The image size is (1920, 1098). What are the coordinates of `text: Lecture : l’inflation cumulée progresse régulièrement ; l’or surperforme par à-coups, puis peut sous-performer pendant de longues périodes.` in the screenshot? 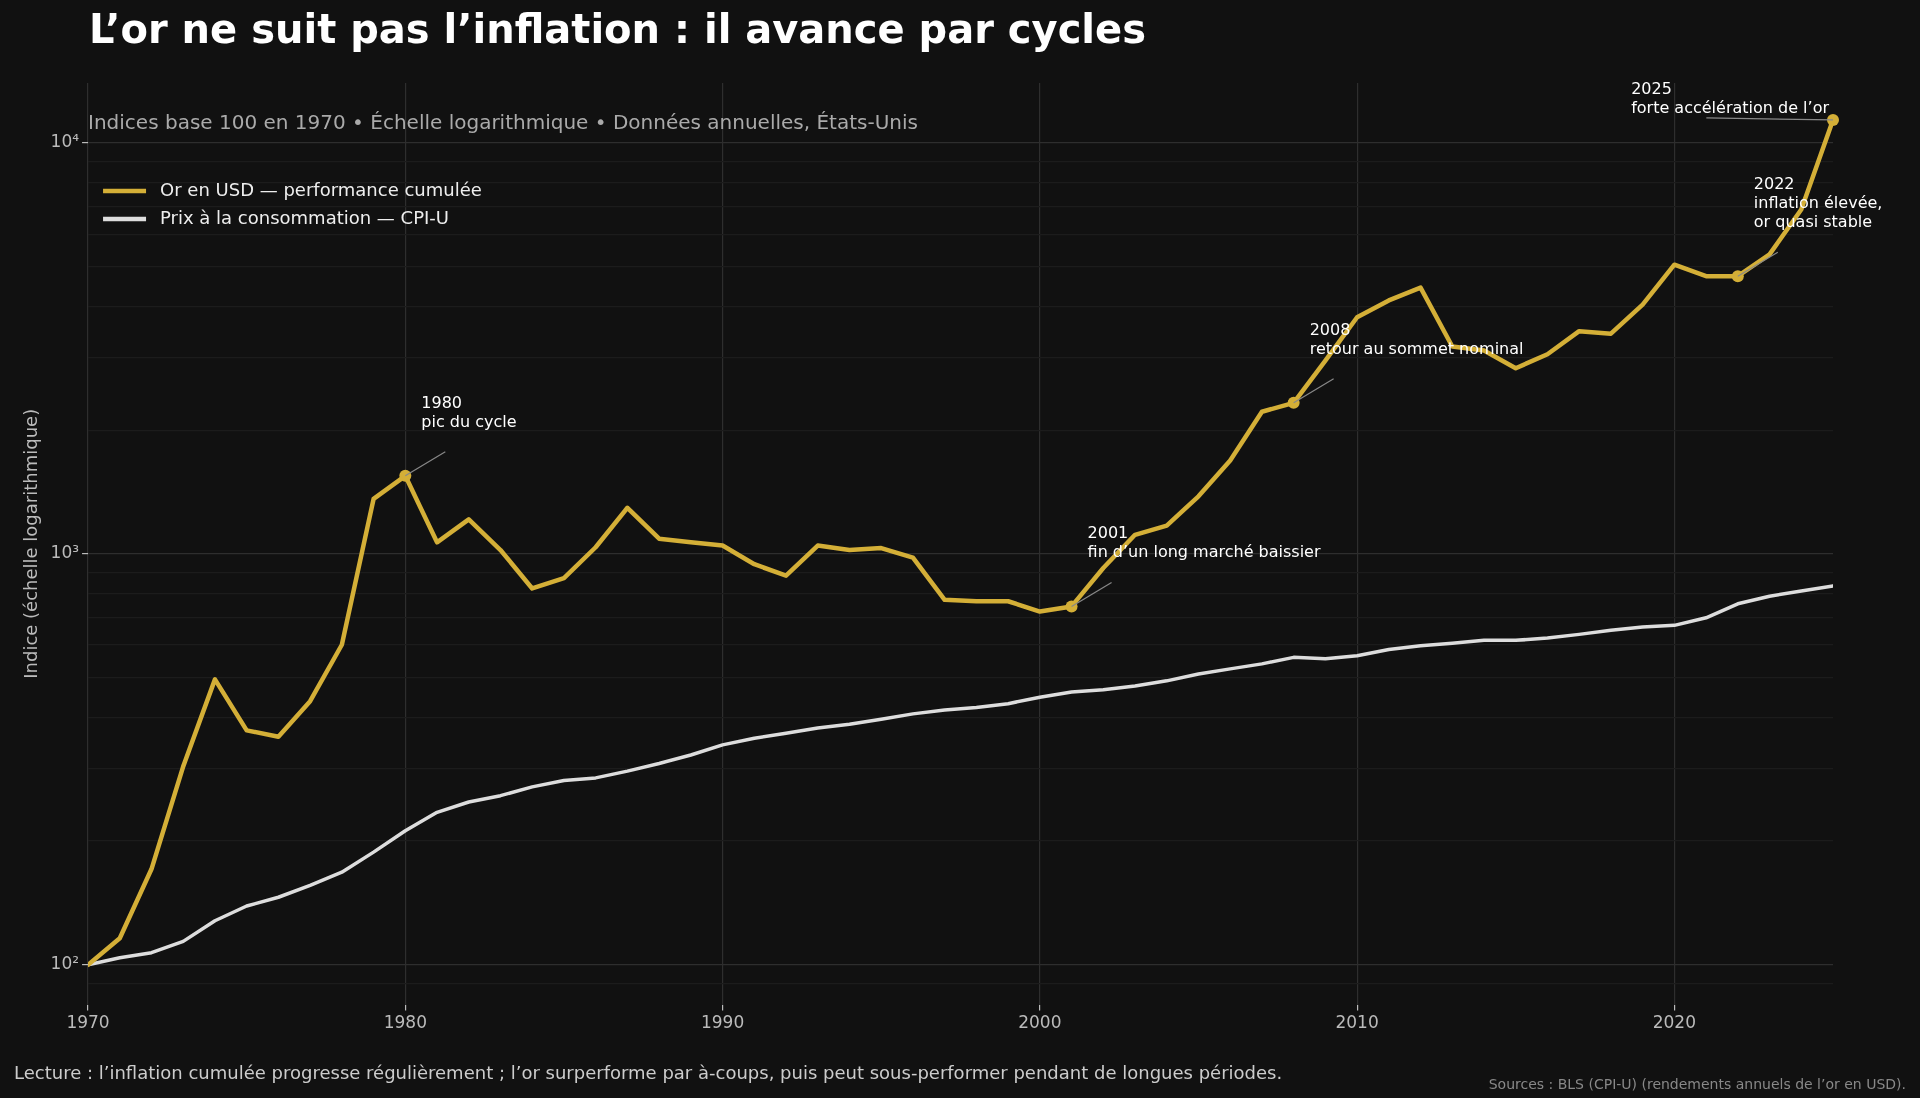 It's located at (648, 1072).